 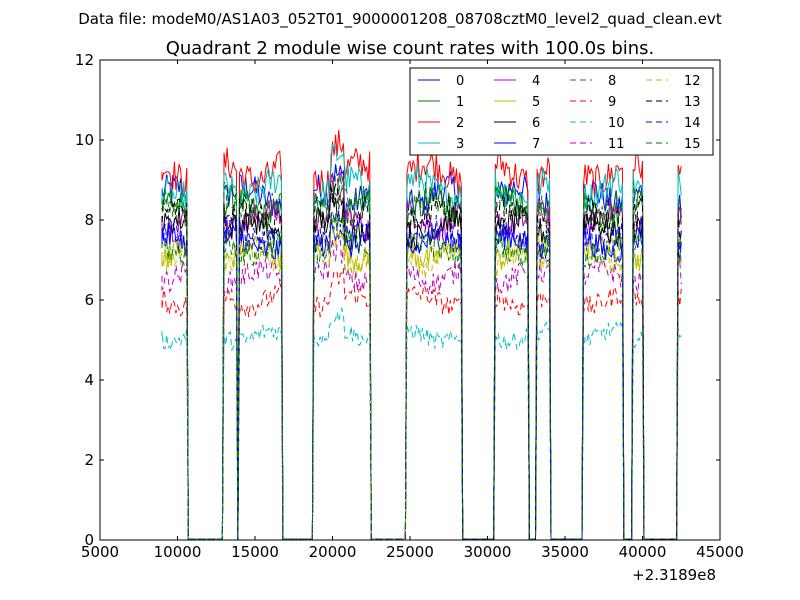 What do you see at coordinates (460, 144) in the screenshot?
I see `legend-label-3: 3` at bounding box center [460, 144].